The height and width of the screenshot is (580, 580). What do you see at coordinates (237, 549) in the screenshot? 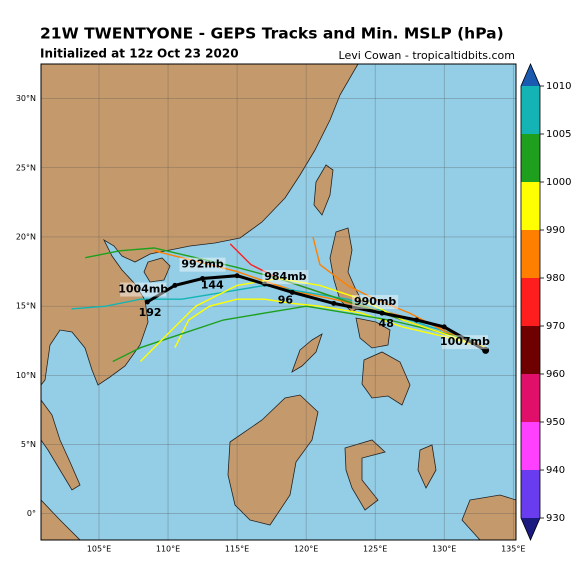
I see `x-tick-label: 115°E` at bounding box center [237, 549].